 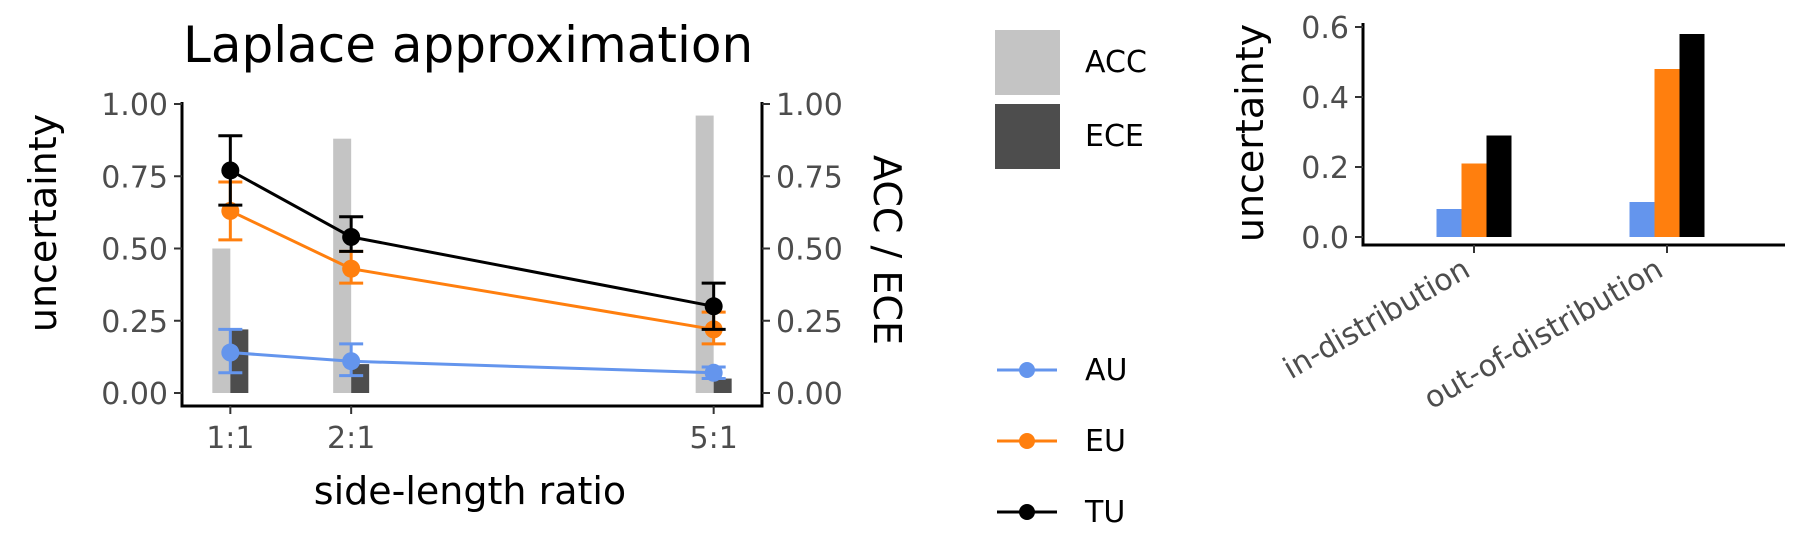 What do you see at coordinates (887, 250) in the screenshot?
I see `y2-axis-title: ACC / ECE` at bounding box center [887, 250].